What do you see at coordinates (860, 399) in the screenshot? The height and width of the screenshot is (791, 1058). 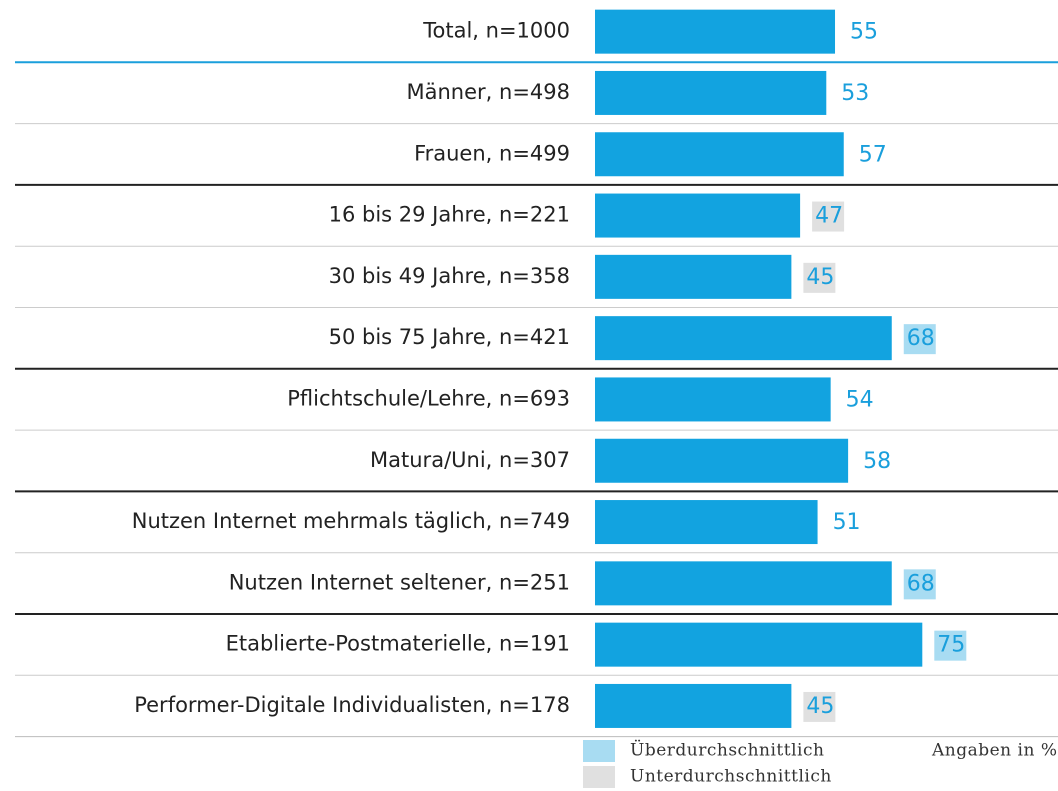 I see `value-label: 54` at bounding box center [860, 399].